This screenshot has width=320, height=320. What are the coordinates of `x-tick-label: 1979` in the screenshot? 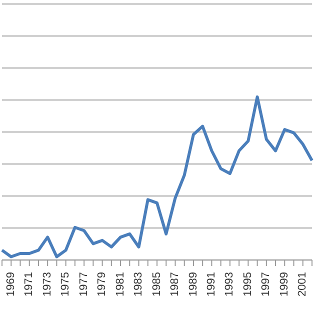 It's located at (102, 284).